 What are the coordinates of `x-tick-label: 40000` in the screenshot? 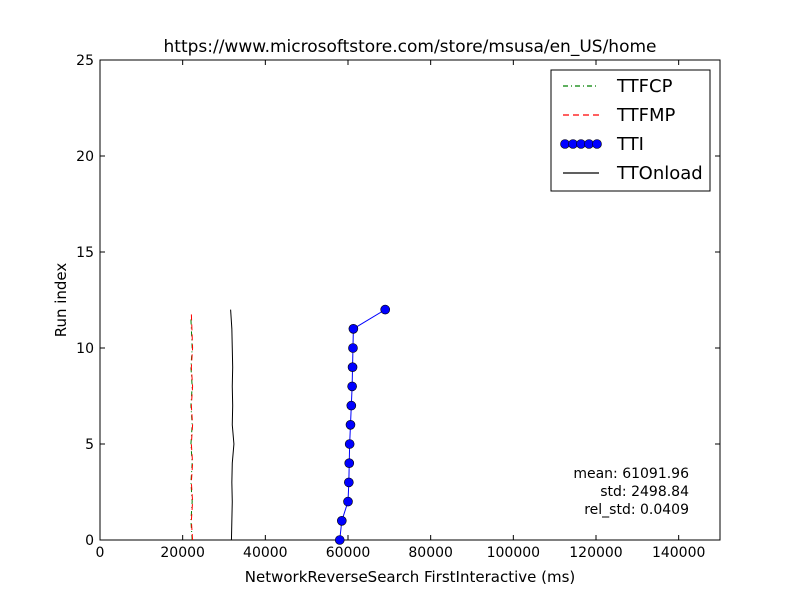 It's located at (265, 553).